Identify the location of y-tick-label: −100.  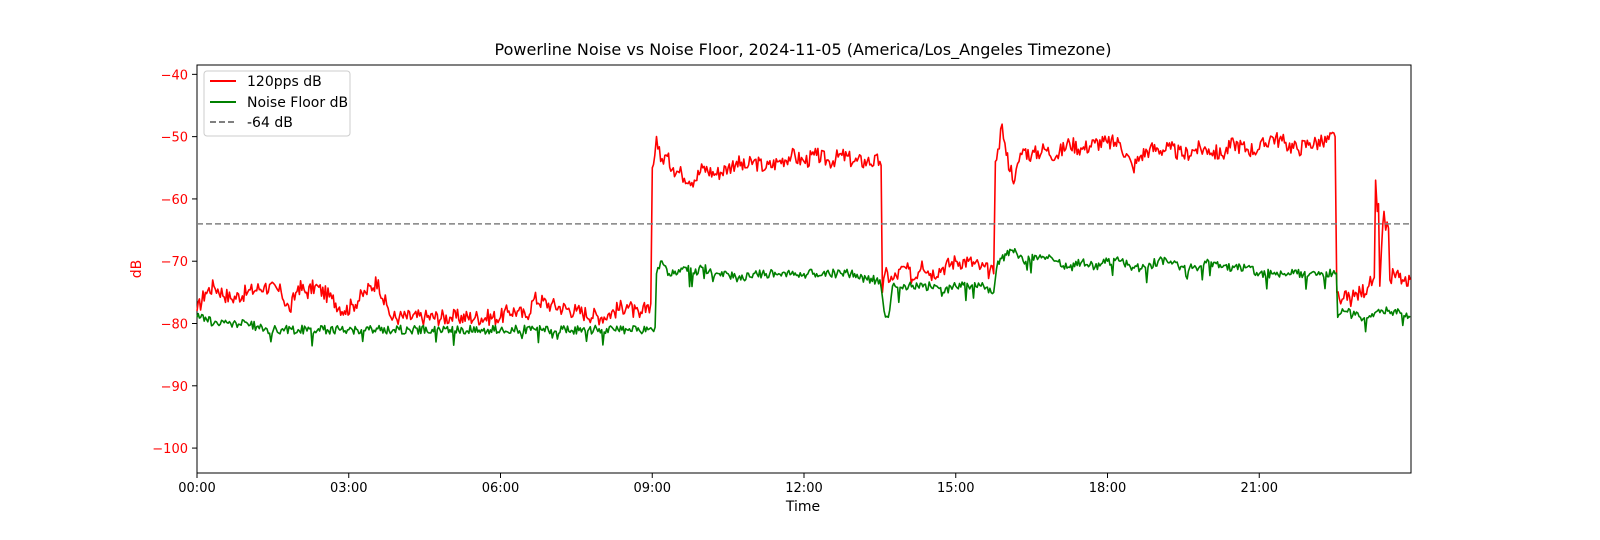
(170, 449).